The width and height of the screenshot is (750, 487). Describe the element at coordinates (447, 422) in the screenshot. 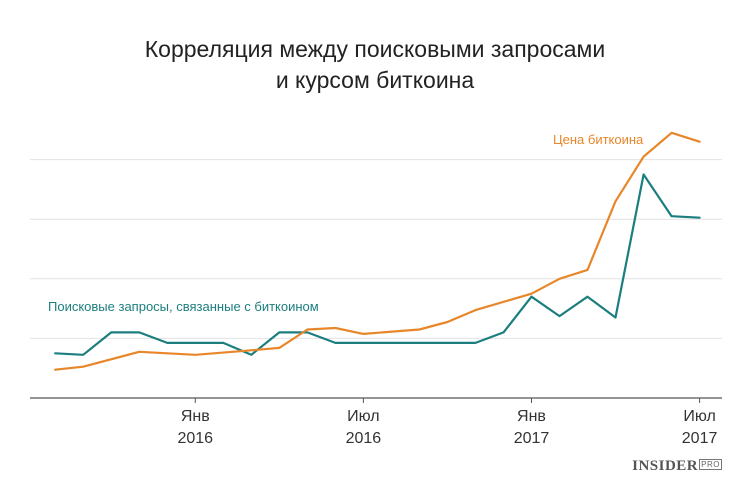

I see `x-axis-ticks: Янв 2016 Июл 2016 Янв 2017 Июл 2017` at that location.